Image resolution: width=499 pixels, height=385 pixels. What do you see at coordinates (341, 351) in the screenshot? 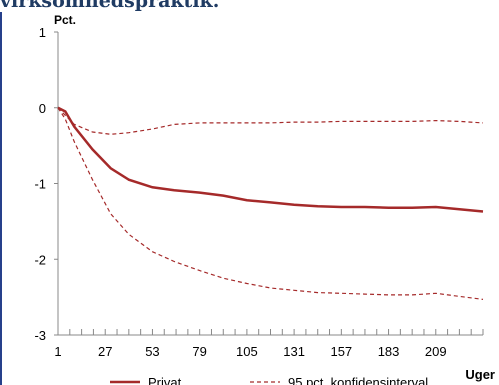
I see `x-tick-label: 157` at bounding box center [341, 351].